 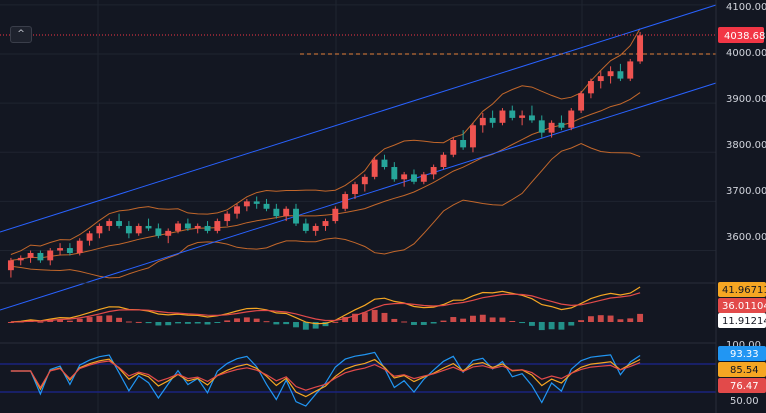 I want to click on macd-histogram, so click(x=325, y=320).